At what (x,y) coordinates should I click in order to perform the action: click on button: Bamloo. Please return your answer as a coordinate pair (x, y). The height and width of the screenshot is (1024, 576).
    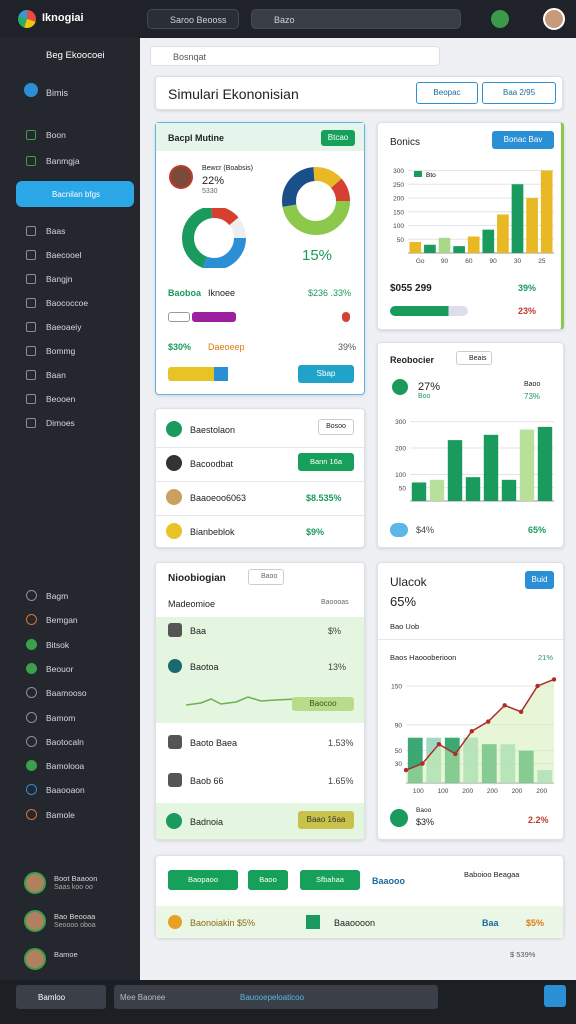
    Looking at the image, I should click on (61, 997).